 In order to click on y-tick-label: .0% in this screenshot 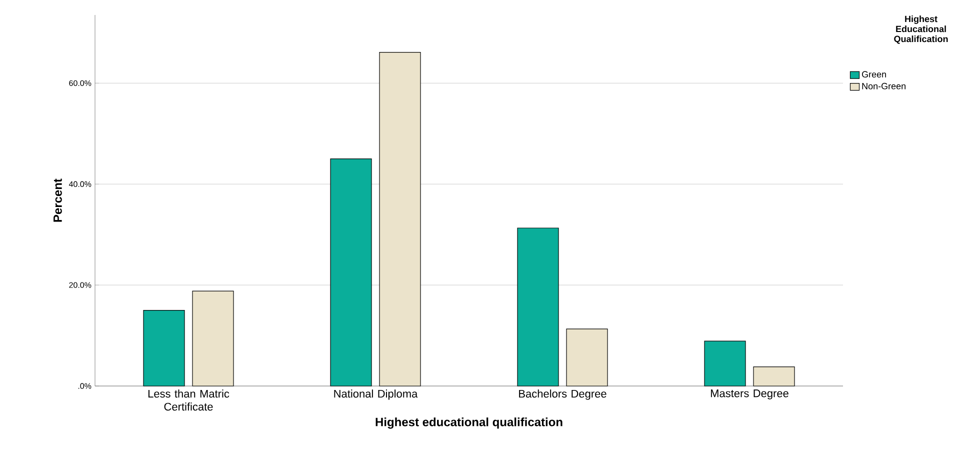, I will do `click(85, 386)`.